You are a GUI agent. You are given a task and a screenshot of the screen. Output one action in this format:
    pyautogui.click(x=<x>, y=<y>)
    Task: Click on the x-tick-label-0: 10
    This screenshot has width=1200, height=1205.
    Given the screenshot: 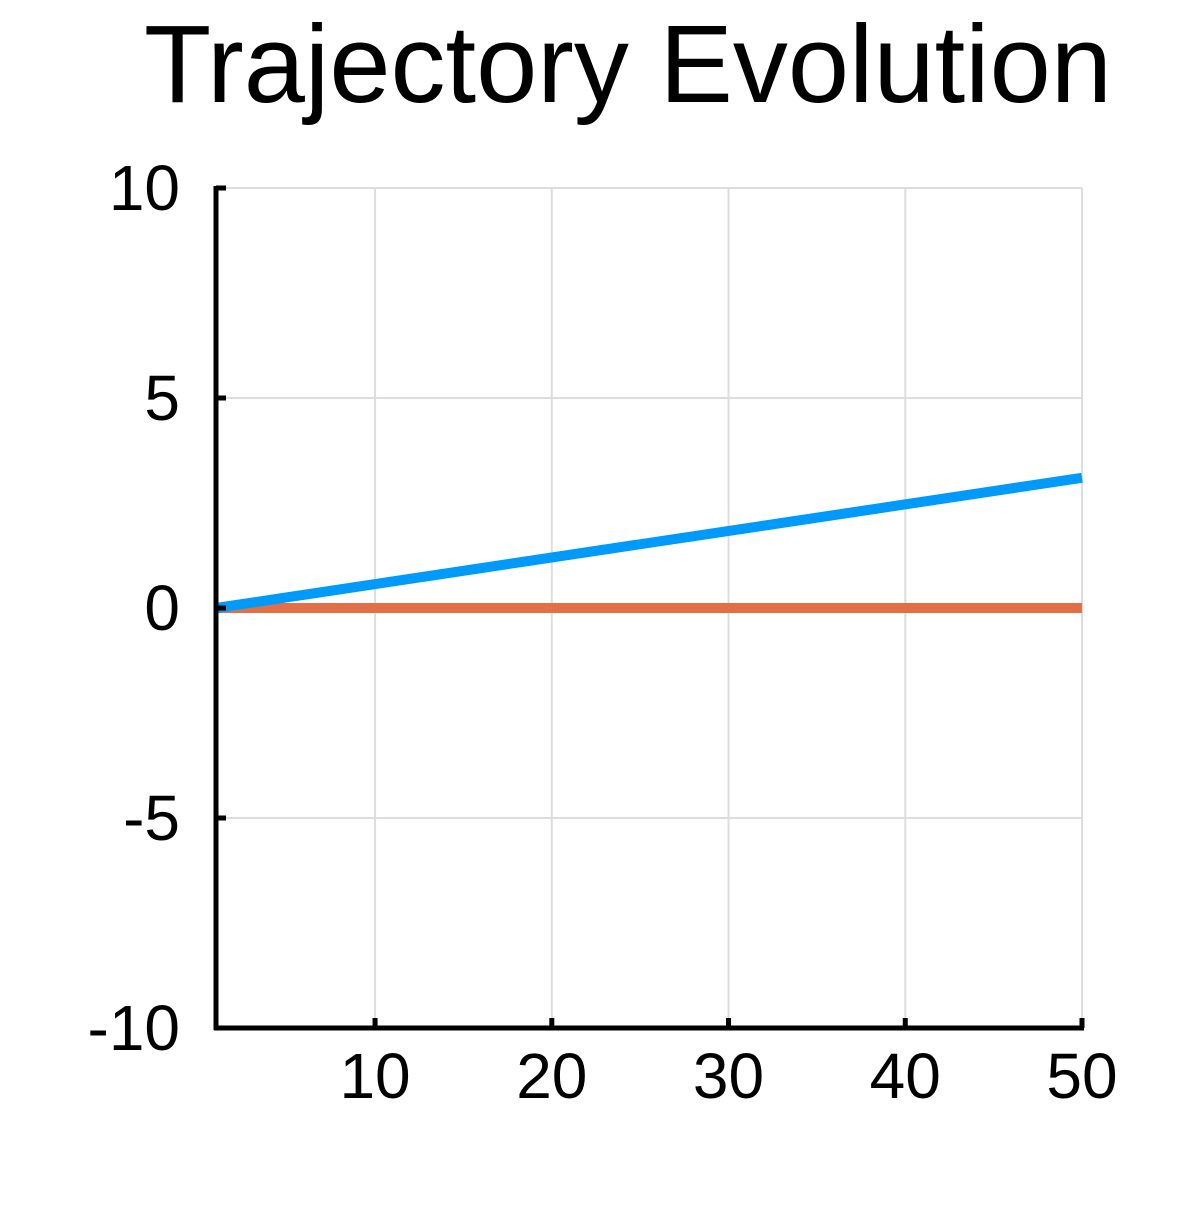 What is the action you would take?
    pyautogui.click(x=374, y=1076)
    